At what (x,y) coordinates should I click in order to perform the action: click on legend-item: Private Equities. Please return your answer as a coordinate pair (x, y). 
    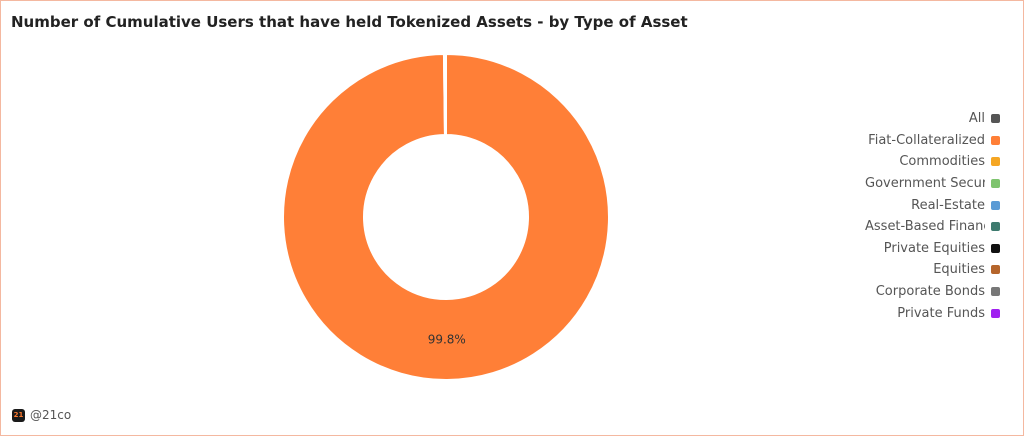
    Looking at the image, I should click on (900, 249).